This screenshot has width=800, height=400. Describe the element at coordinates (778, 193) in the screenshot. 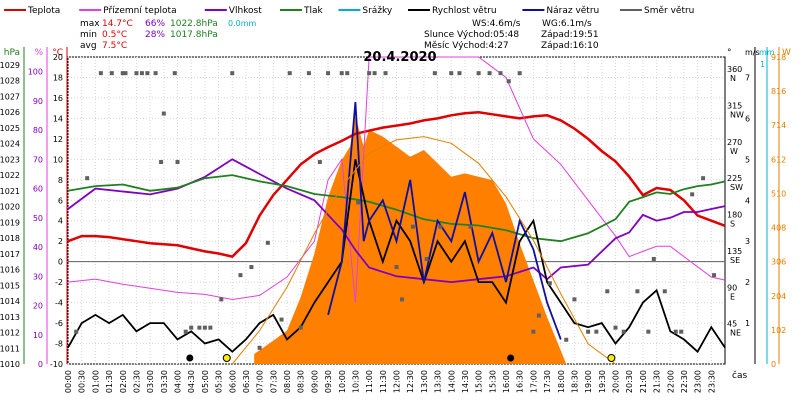

I see `solar-tick-label: 510` at that location.